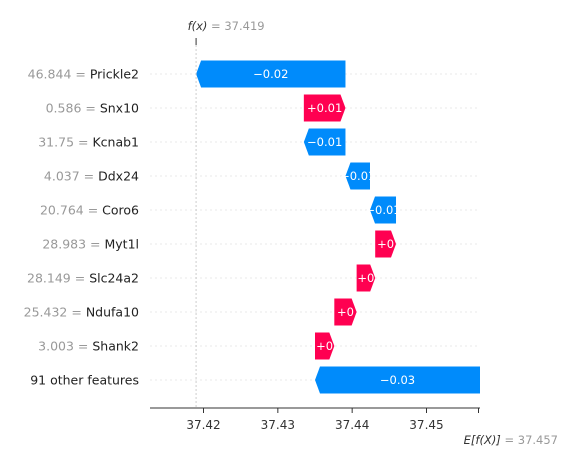  Describe the element at coordinates (203, 425) in the screenshot. I see `x-tick-label: 37.42` at that location.